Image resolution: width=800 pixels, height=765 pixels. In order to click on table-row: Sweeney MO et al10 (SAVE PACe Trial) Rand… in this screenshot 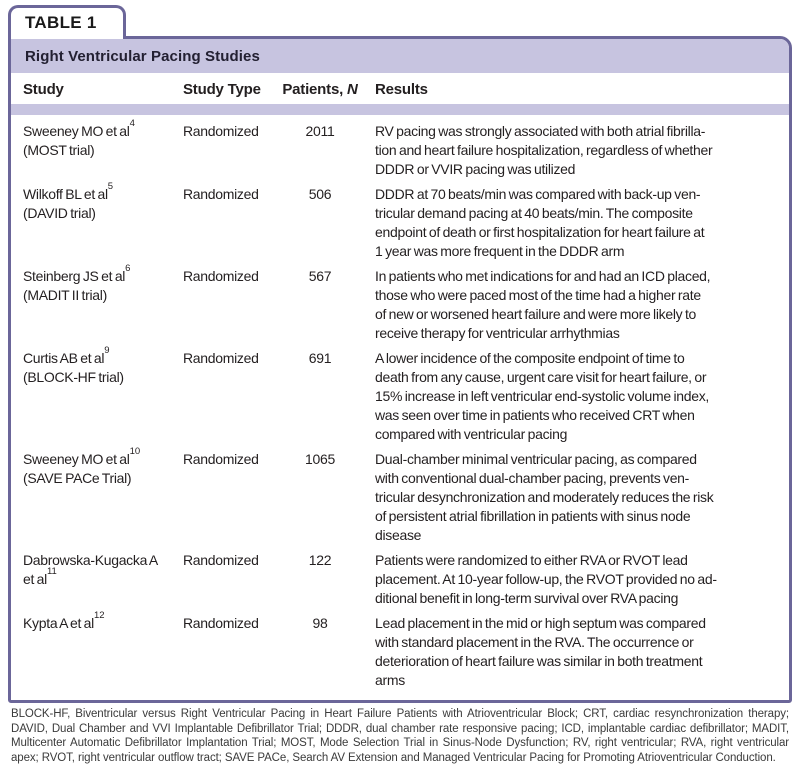, I will do `click(400, 495)`.